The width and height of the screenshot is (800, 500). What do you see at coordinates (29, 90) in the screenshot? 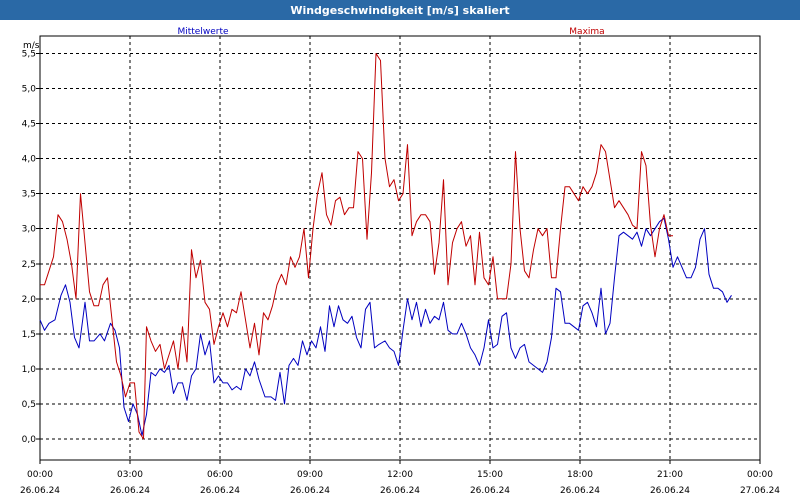
I see `y-tick-label: 5,0` at bounding box center [29, 90].